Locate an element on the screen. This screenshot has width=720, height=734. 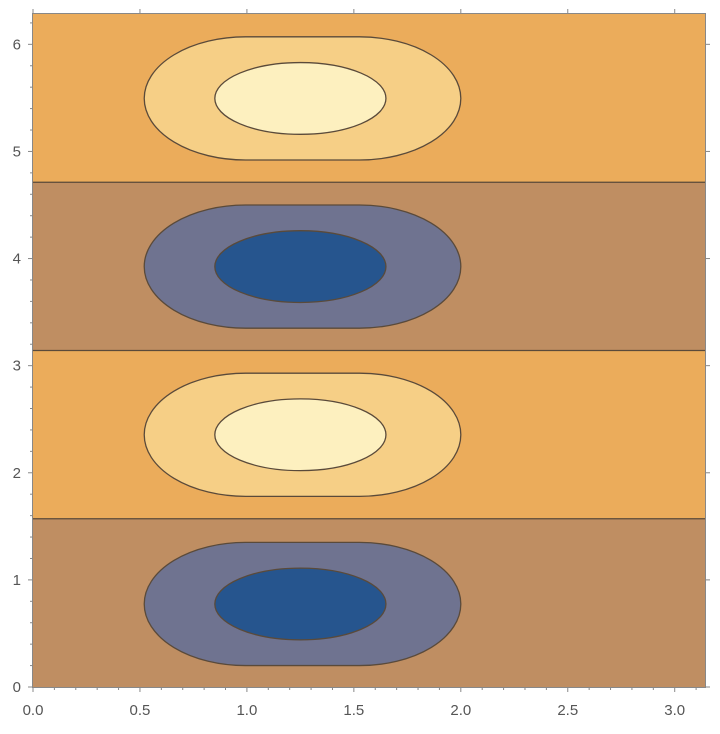
y-tick-label-2: 2 is located at coordinates (17, 473).